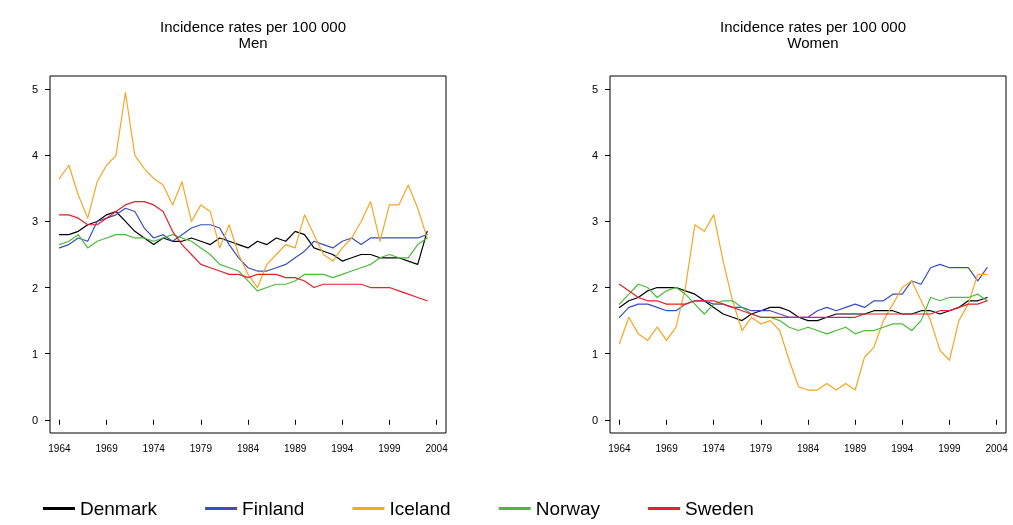 This screenshot has width=1013, height=525. I want to click on chart-subtitle: Women, so click(813, 42).